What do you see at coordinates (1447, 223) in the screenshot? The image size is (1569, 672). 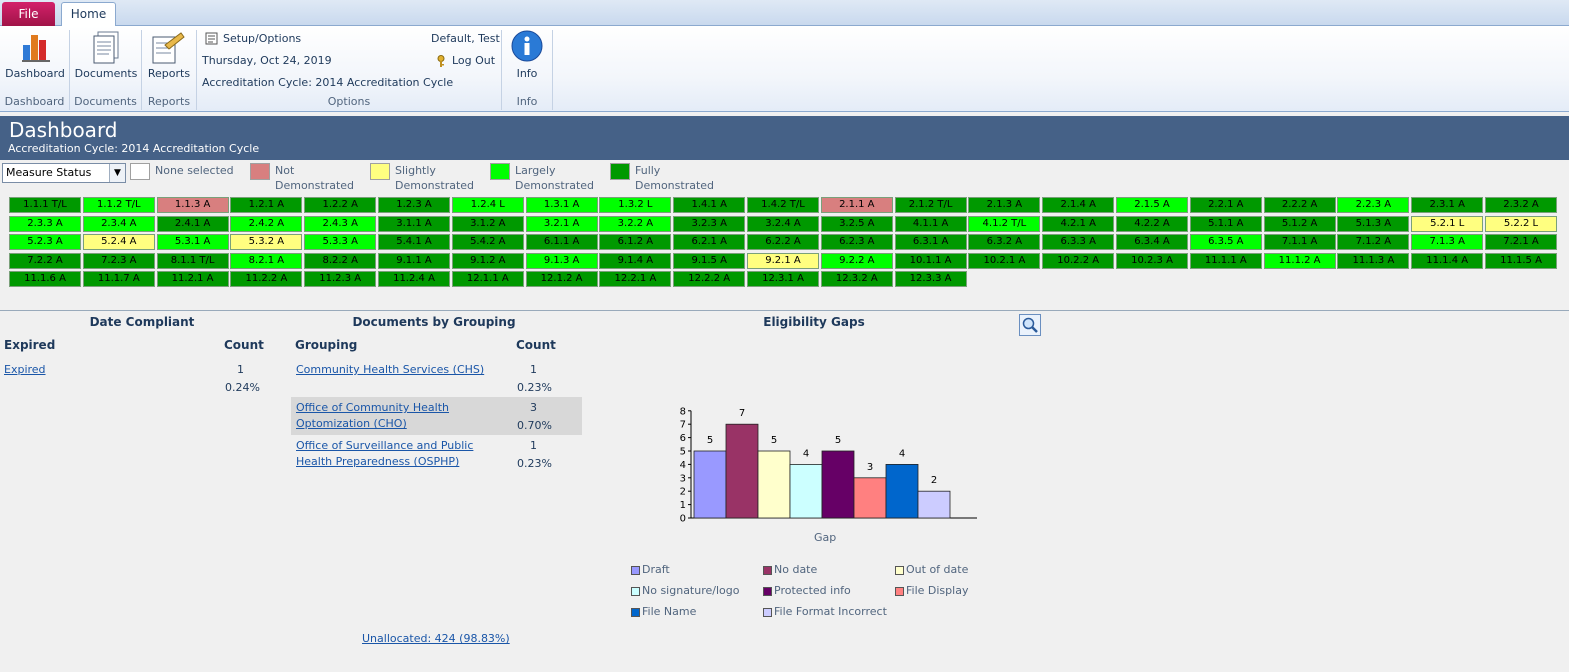 I see `measure-cell: 5.2.1 L` at bounding box center [1447, 223].